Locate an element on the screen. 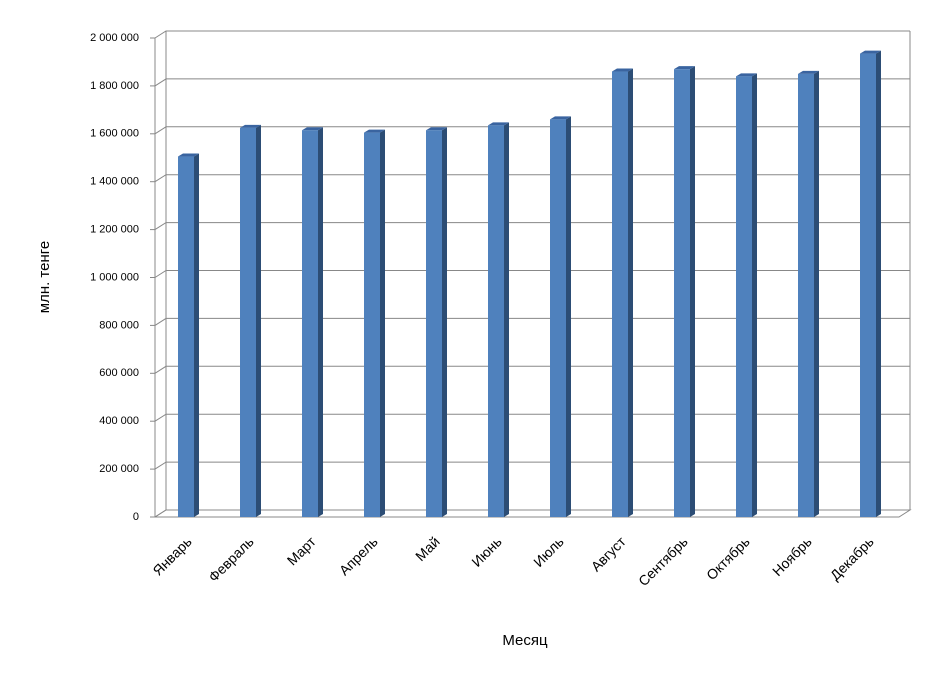 The image size is (942, 682). floor is located at coordinates (532, 513).